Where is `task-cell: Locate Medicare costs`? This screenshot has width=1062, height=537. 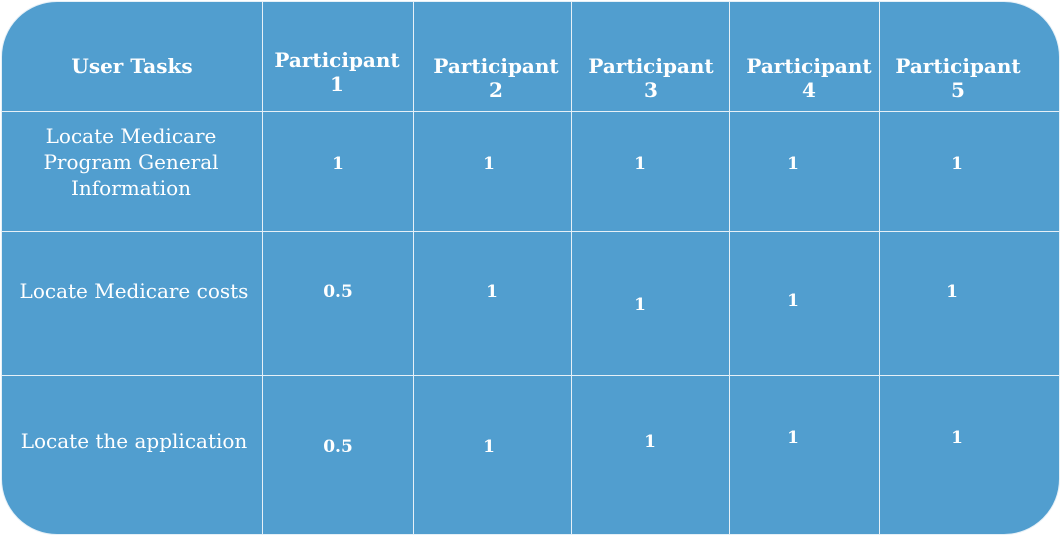
task-cell: Locate Medicare costs is located at coordinates (134, 291).